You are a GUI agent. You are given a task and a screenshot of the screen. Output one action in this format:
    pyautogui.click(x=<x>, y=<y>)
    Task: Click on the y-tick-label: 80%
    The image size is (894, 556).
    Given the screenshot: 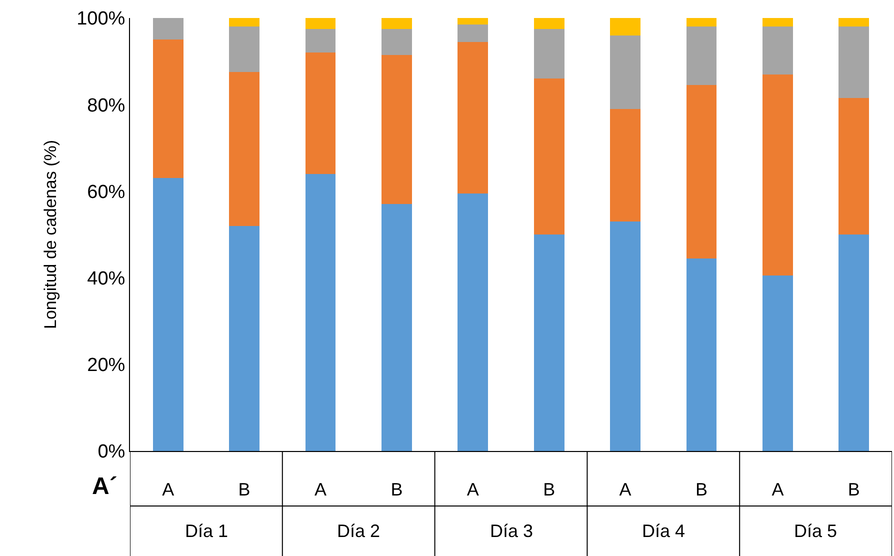 What is the action you would take?
    pyautogui.click(x=106, y=105)
    